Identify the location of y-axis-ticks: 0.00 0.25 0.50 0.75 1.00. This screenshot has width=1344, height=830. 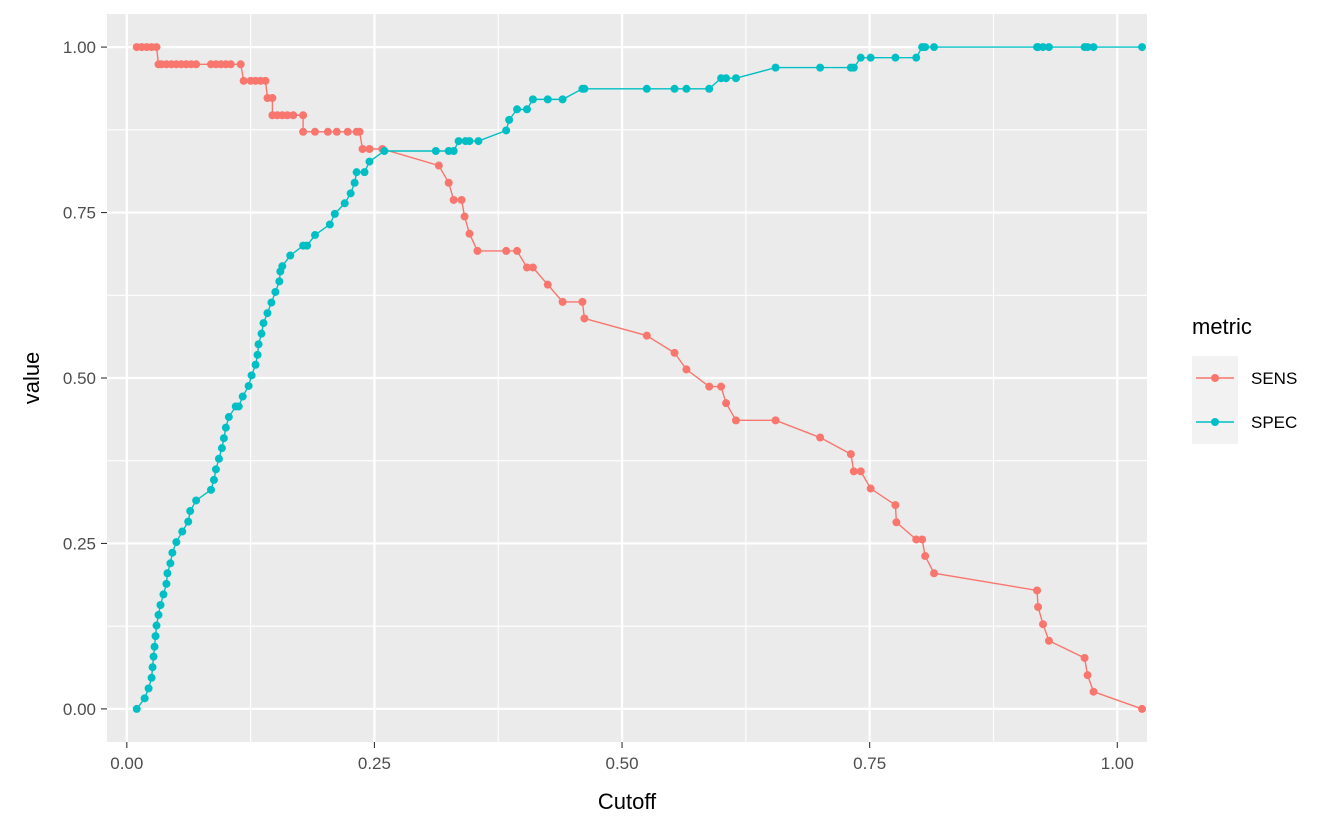
(85, 378).